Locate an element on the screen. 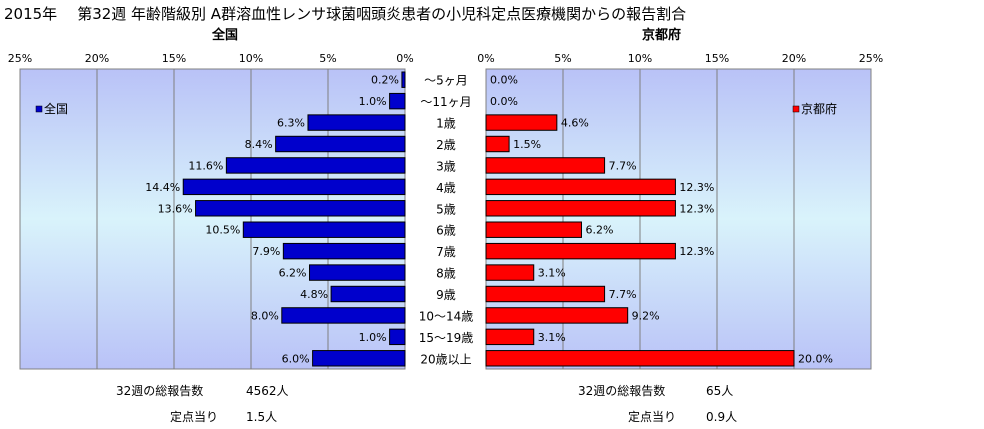 The image size is (984, 429). national-per-label: 定点当り is located at coordinates (194, 417).